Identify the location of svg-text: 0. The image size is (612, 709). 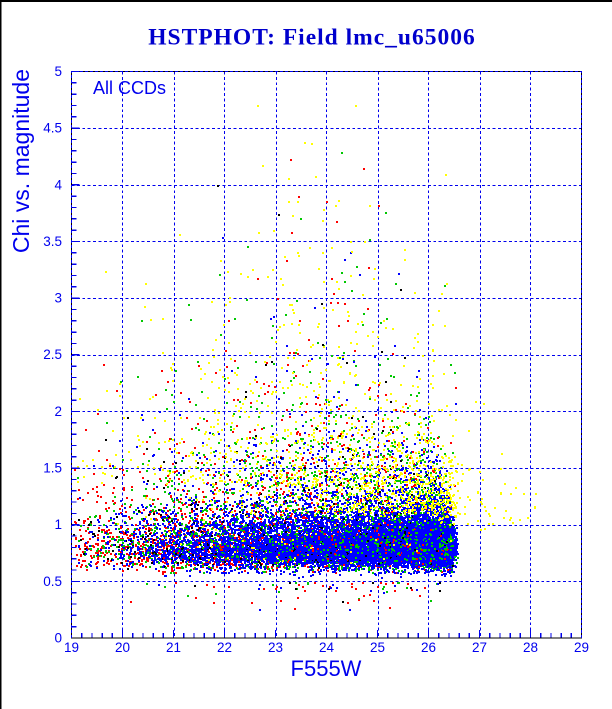
(58, 638).